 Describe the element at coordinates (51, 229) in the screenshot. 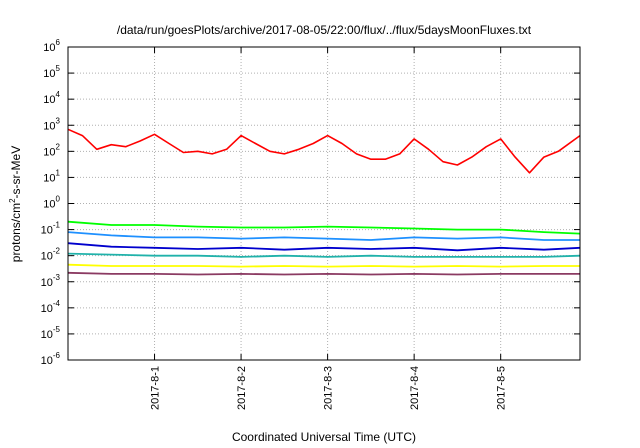

I see `y-tick-label: 10⁻¹` at that location.